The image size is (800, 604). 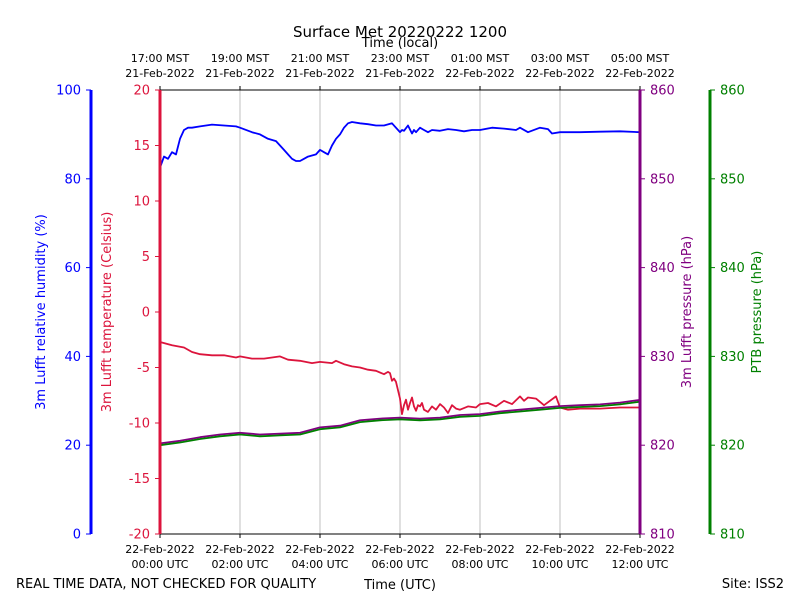 What do you see at coordinates (146, 257) in the screenshot?
I see `axis-tick-label-temp: 5` at bounding box center [146, 257].